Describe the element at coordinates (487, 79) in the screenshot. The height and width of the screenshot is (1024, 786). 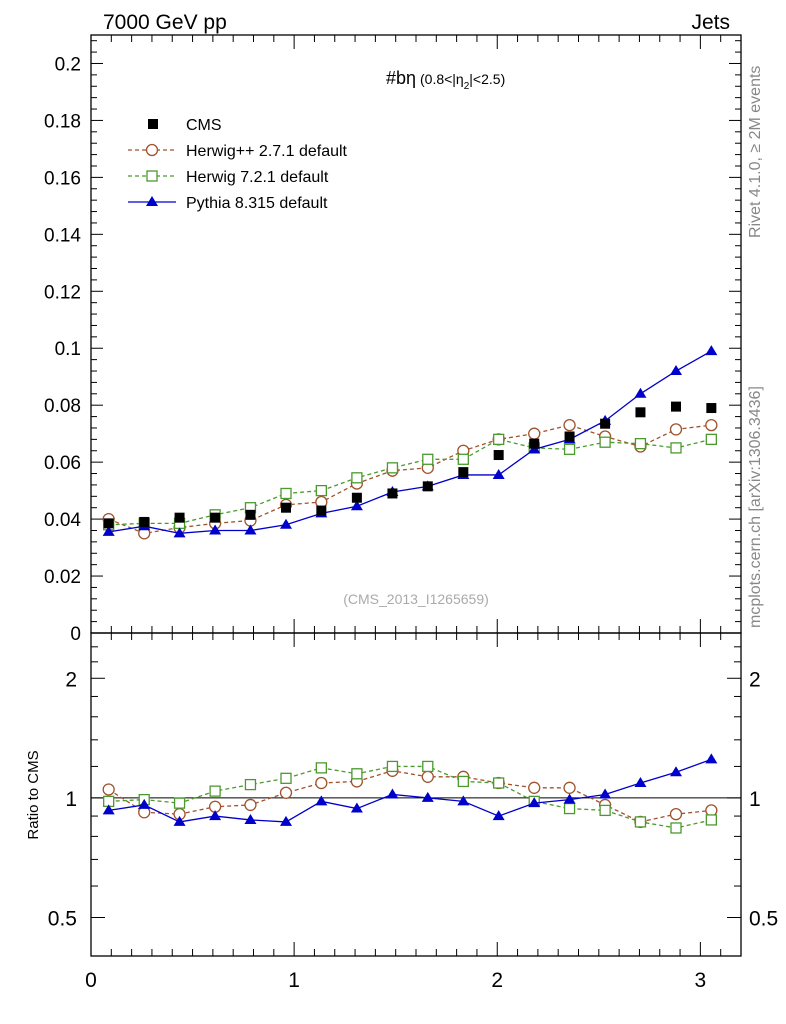
I see `title-range-b: |<2.5)` at that location.